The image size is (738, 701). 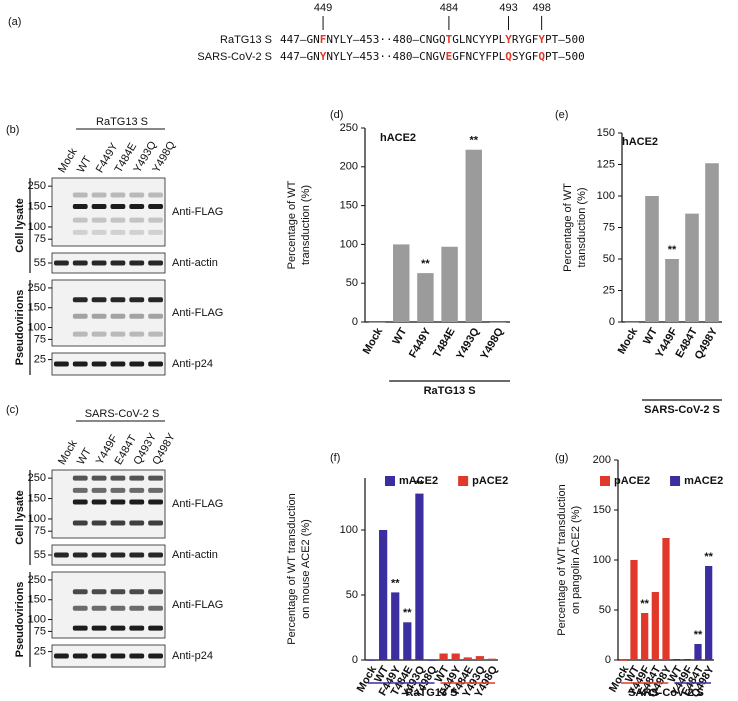 What do you see at coordinates (508, 8) in the screenshot?
I see `position-number: 493` at bounding box center [508, 8].